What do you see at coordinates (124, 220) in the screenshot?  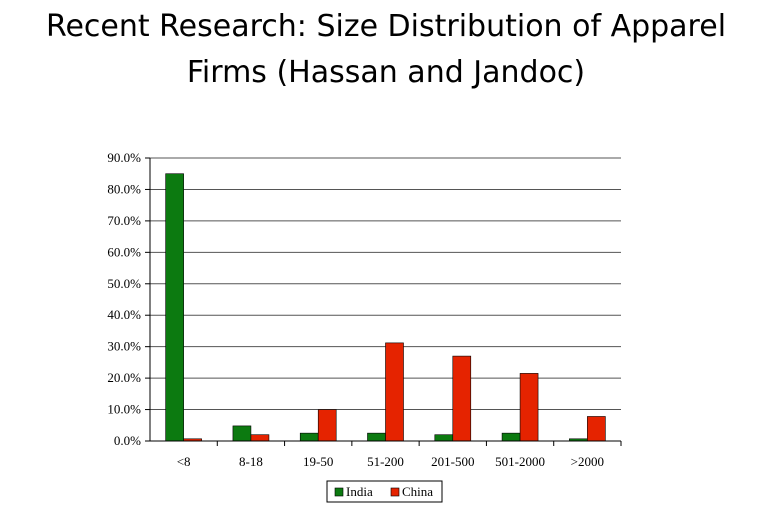 I see `y-tick-label: 70.0%` at bounding box center [124, 220].